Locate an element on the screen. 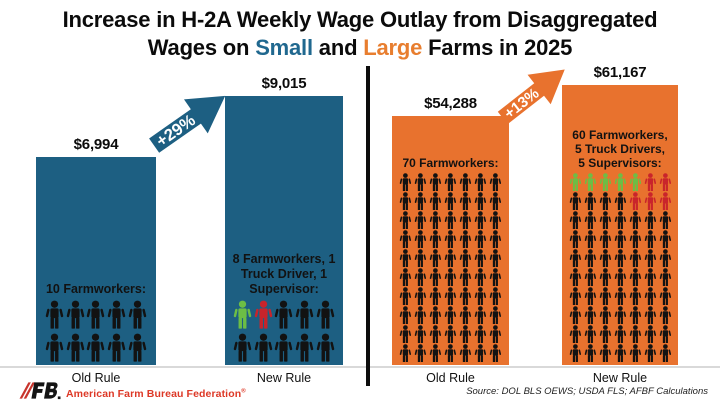 This screenshot has width=720, height=405. title-line-2: Wages on Small and Large Farms in 2025 is located at coordinates (360, 48).